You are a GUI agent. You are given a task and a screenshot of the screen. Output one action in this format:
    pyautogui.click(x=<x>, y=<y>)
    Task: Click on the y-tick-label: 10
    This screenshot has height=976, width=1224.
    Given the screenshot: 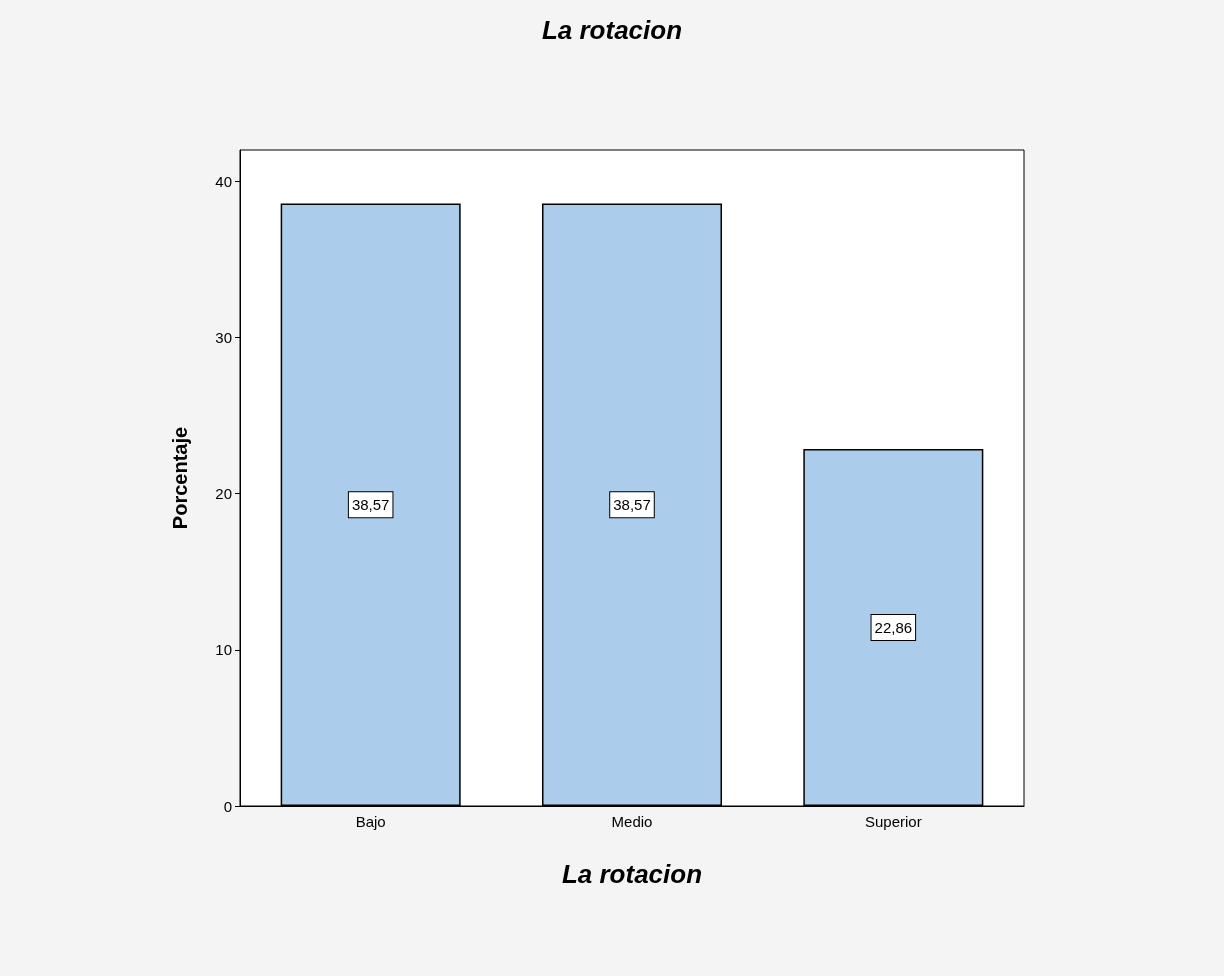 What is the action you would take?
    pyautogui.click(x=223, y=650)
    